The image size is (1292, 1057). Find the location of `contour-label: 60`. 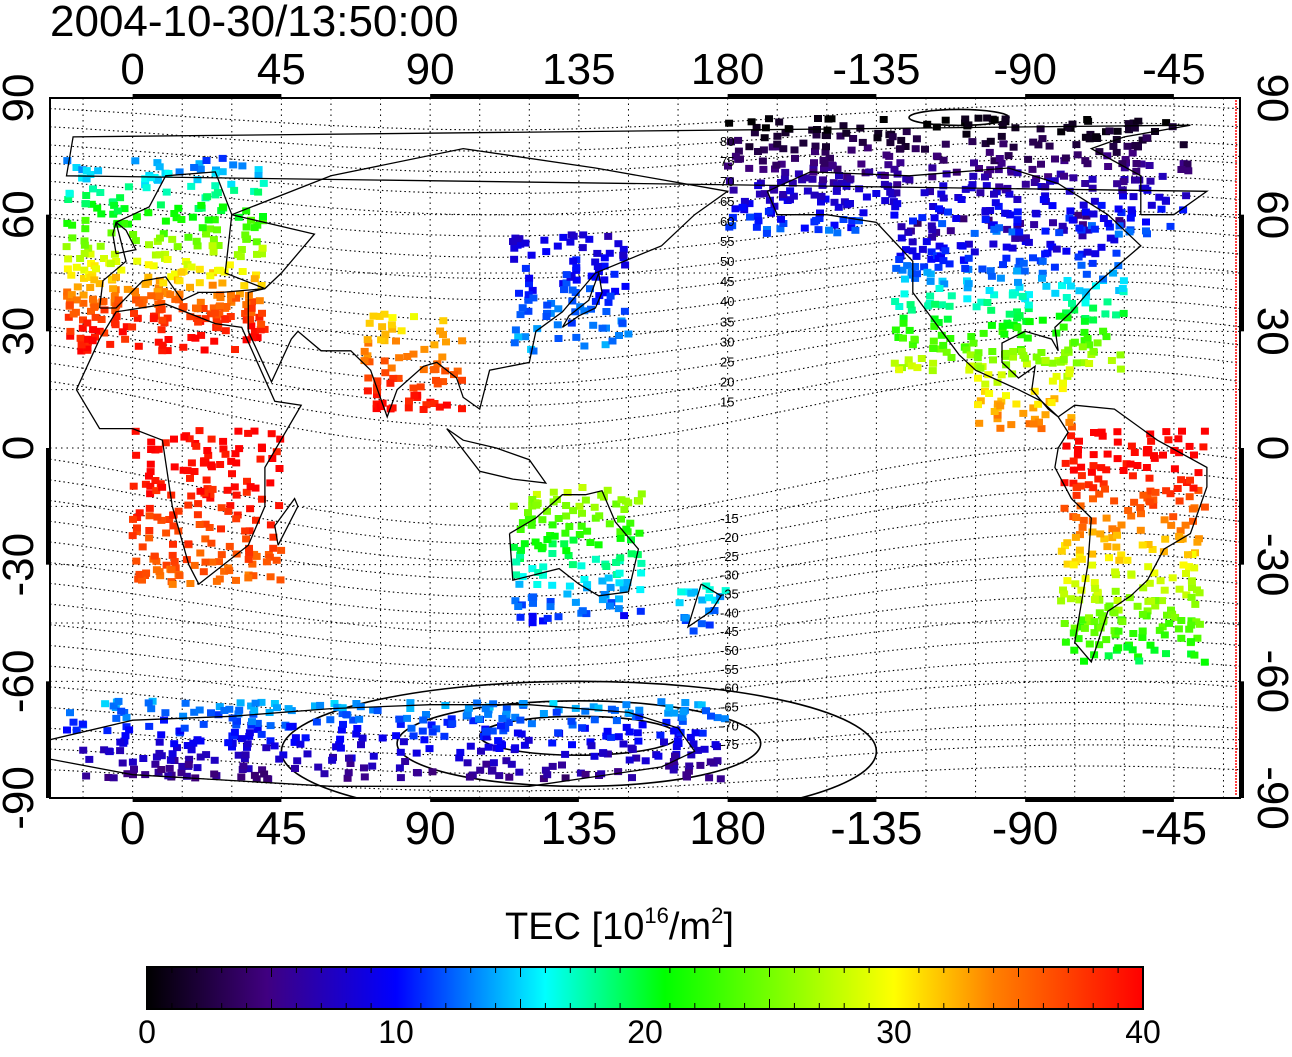

contour-label: 60 is located at coordinates (727, 221).